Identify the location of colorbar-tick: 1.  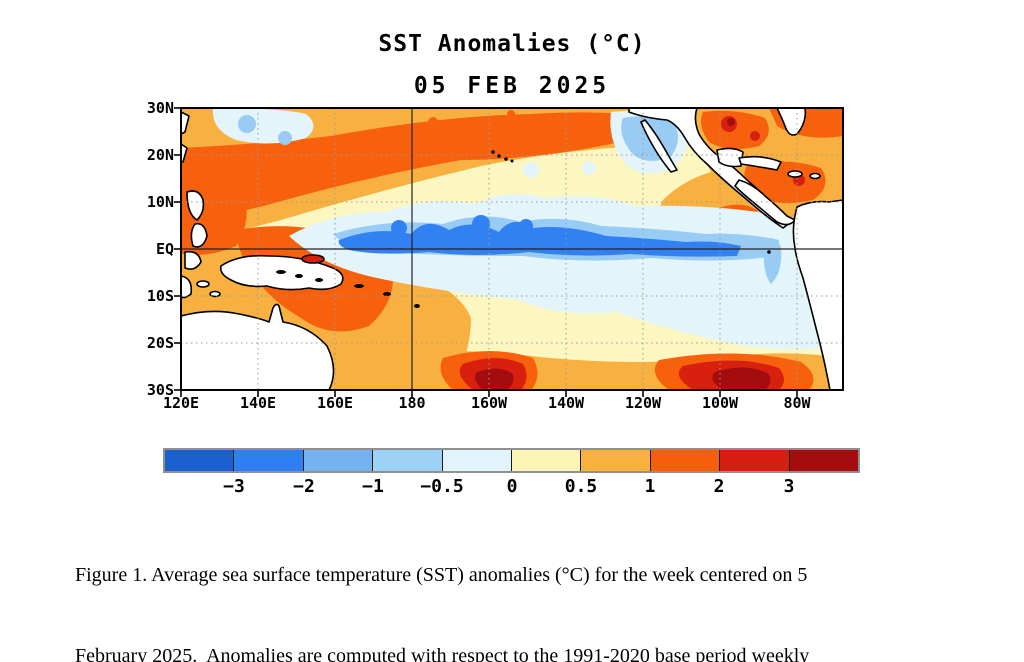
(650, 486).